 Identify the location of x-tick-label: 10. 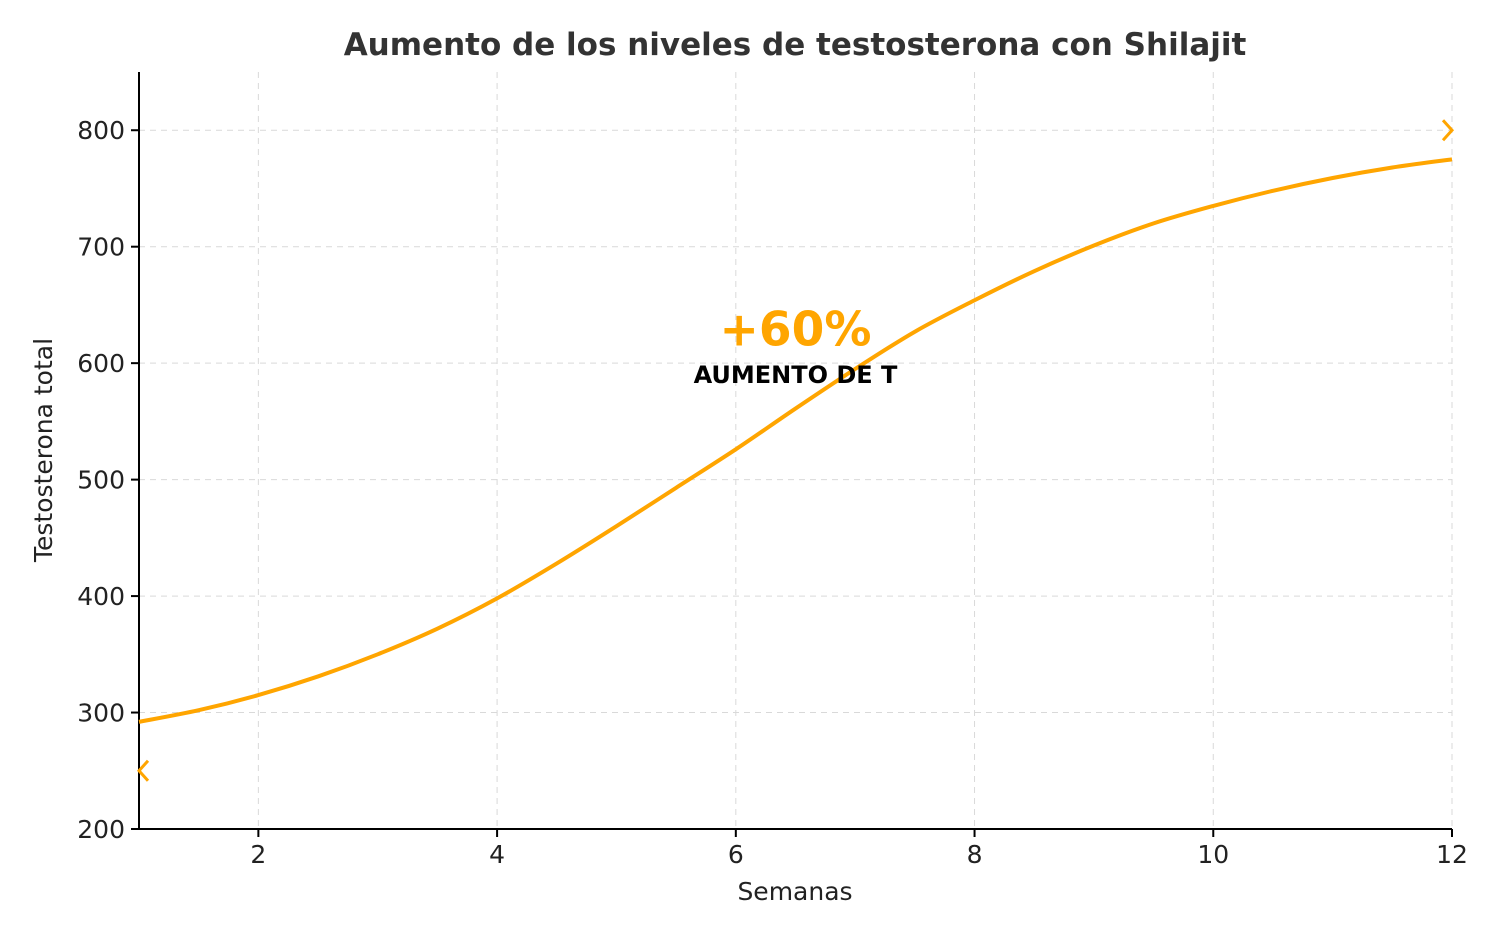
(1213, 854).